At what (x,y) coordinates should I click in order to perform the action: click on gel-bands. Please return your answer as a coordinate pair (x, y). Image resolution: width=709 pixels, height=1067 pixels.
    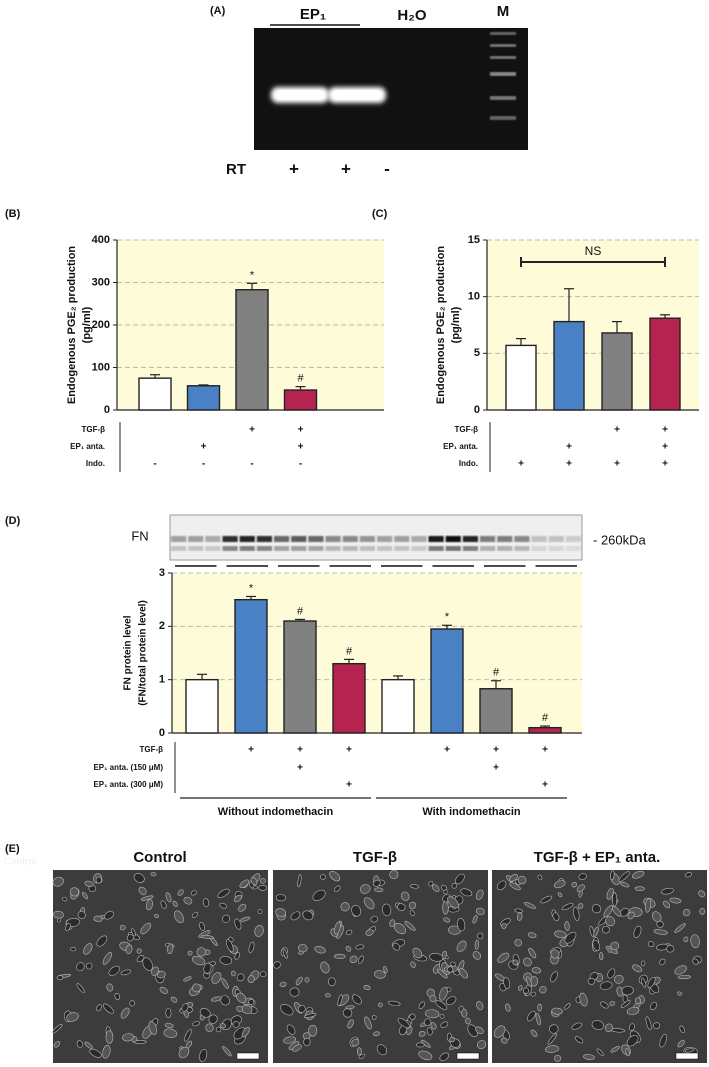
    Looking at the image, I should click on (393, 76).